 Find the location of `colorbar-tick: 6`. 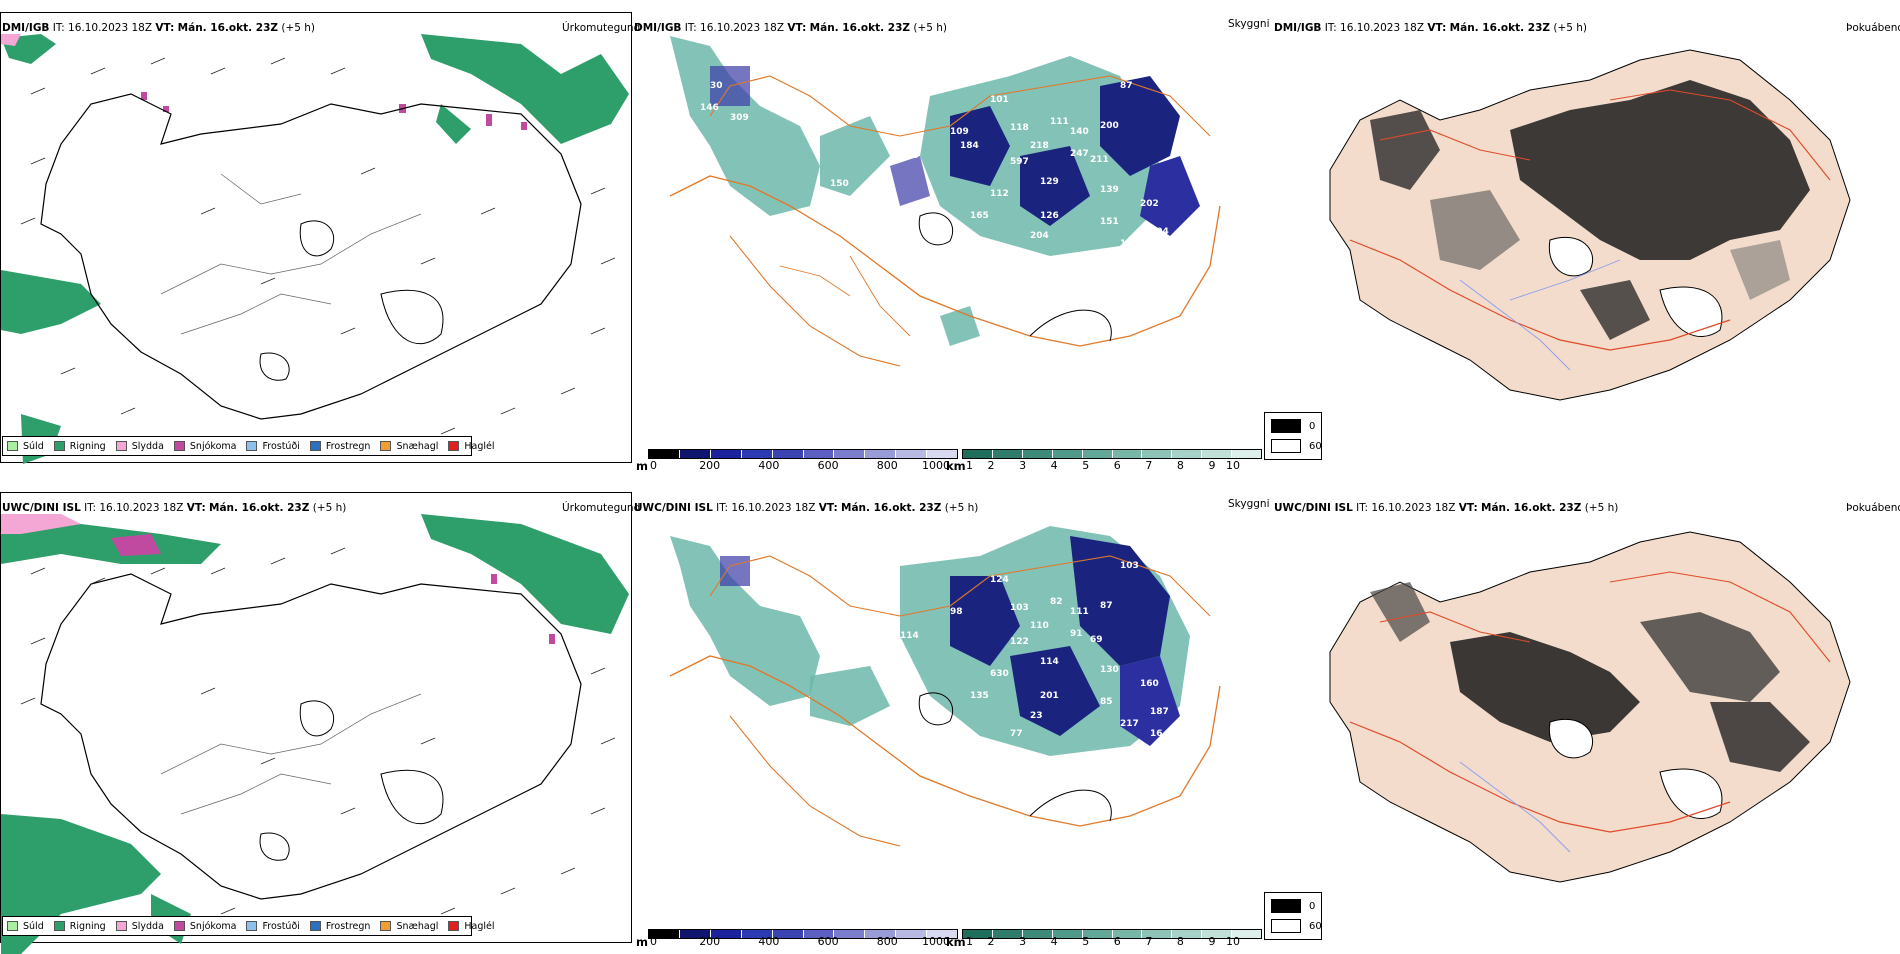

colorbar-tick: 6 is located at coordinates (1117, 465).